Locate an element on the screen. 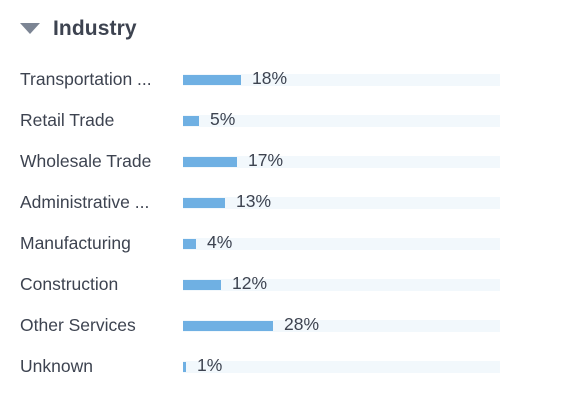 The image size is (573, 401). industry-row: Unknown 1% is located at coordinates (286, 369).